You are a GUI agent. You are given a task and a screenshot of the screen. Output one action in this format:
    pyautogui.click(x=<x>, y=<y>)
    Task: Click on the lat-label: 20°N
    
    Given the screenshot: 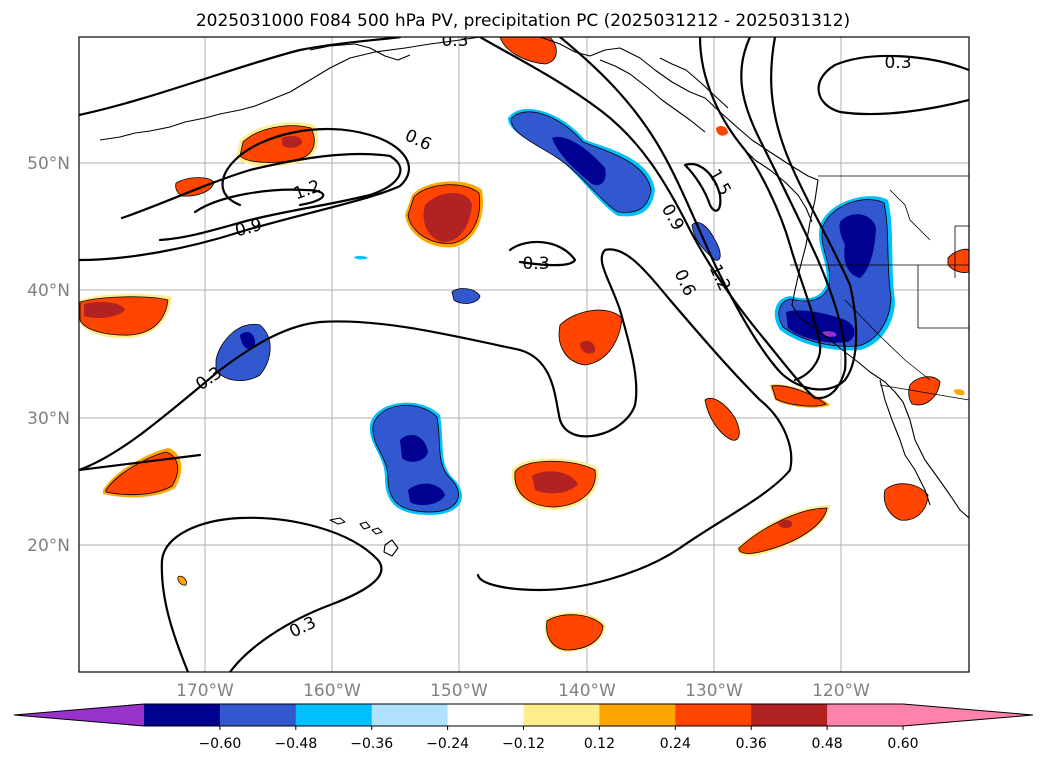 What is the action you would take?
    pyautogui.click(x=48, y=546)
    